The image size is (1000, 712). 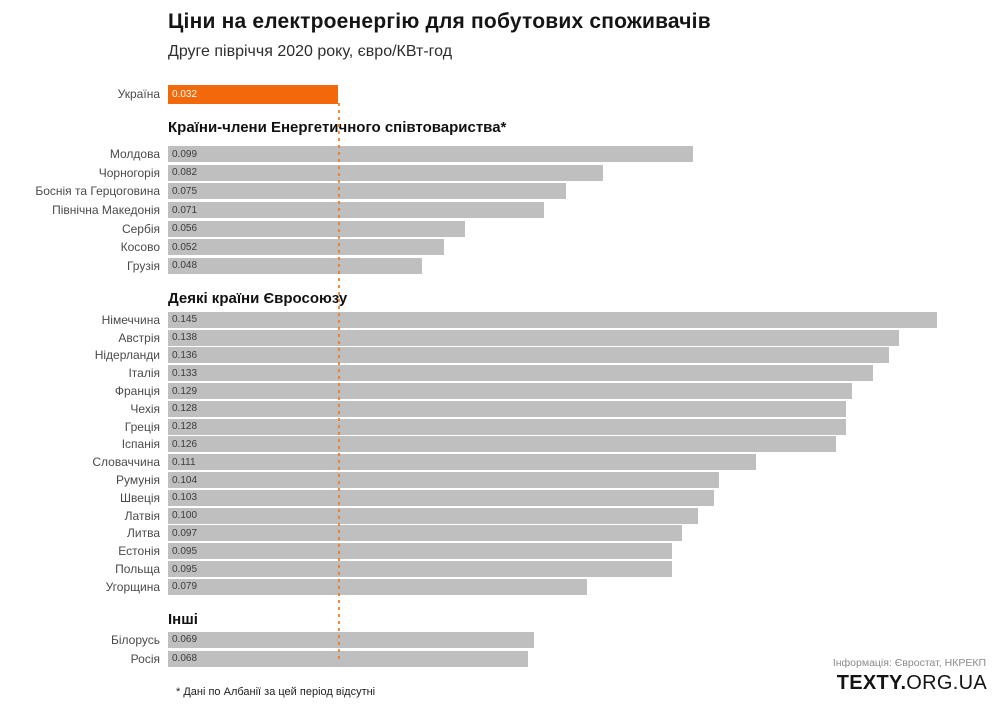 I want to click on bar-row: Італія 0.133, so click(x=500, y=373).